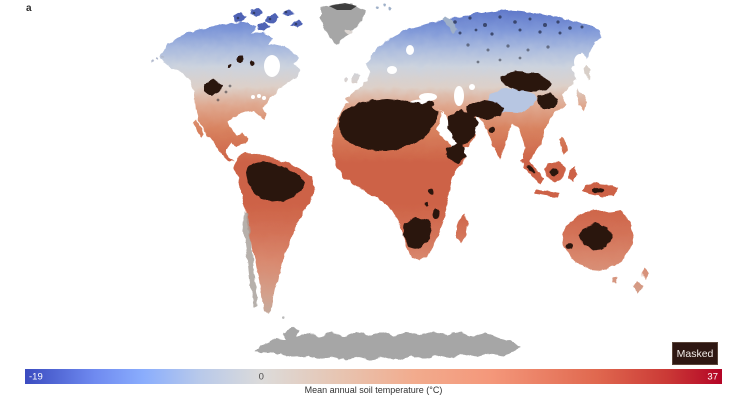 The width and height of the screenshot is (750, 400). Describe the element at coordinates (644, 274) in the screenshot. I see `new-zealand-north` at that location.